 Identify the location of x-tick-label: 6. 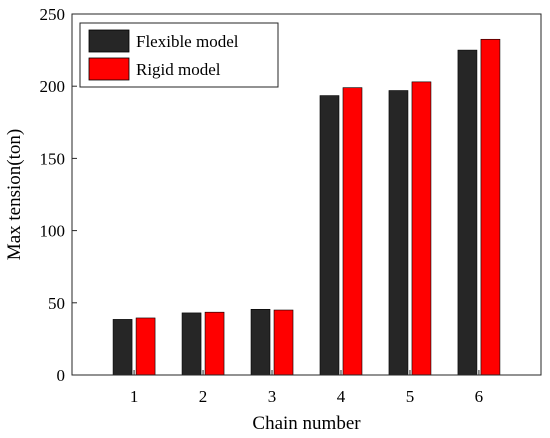
(479, 396).